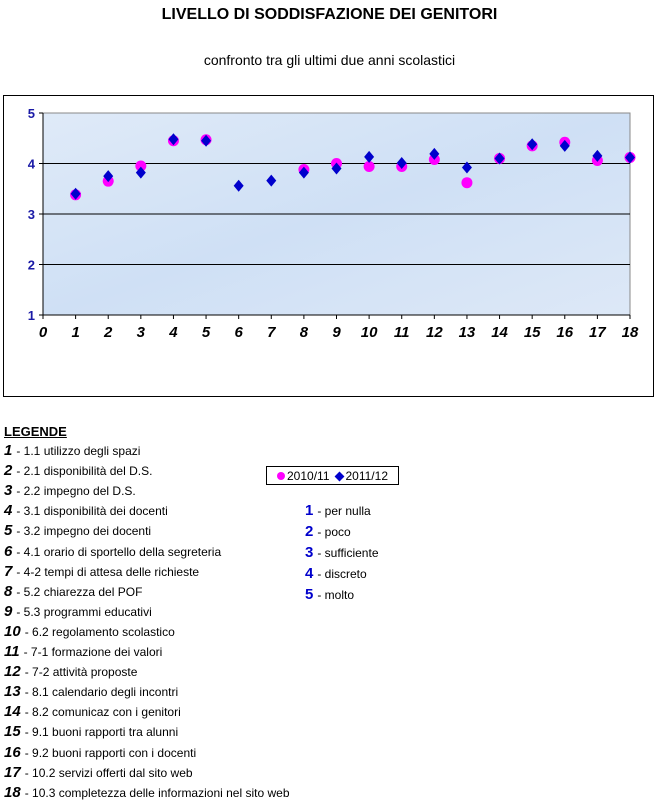  I want to click on scale-label: - sufficiente, so click(348, 553).